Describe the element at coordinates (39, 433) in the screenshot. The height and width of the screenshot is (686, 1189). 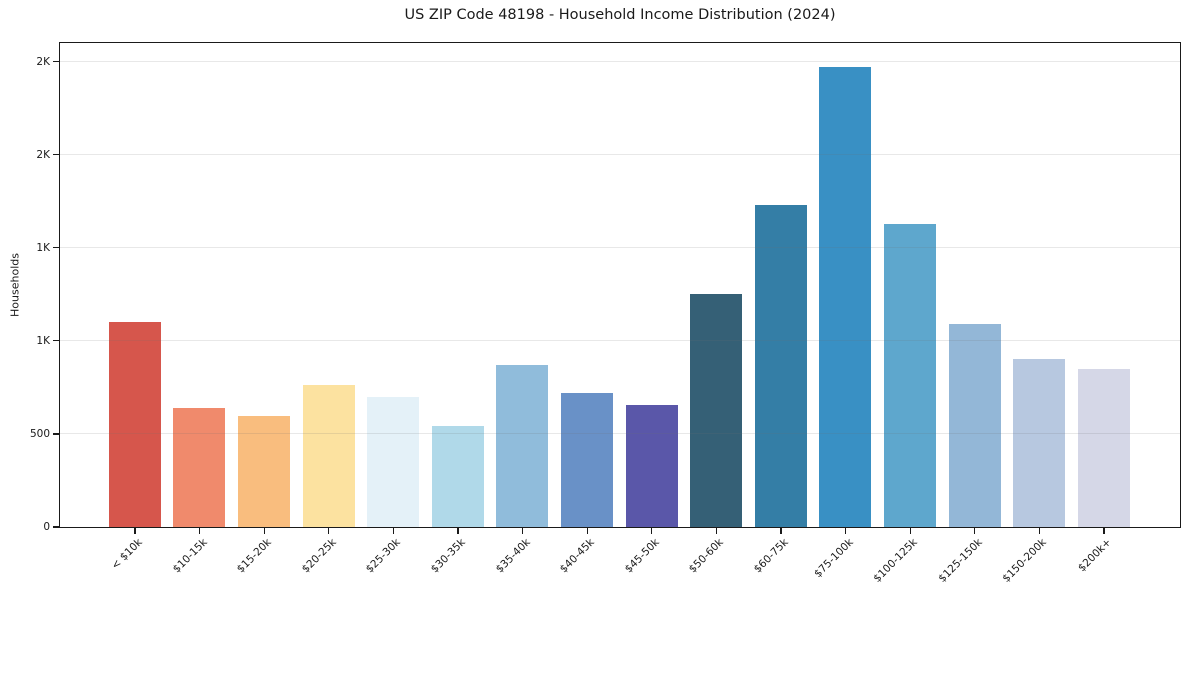
I see `y-tick-label: 500` at that location.